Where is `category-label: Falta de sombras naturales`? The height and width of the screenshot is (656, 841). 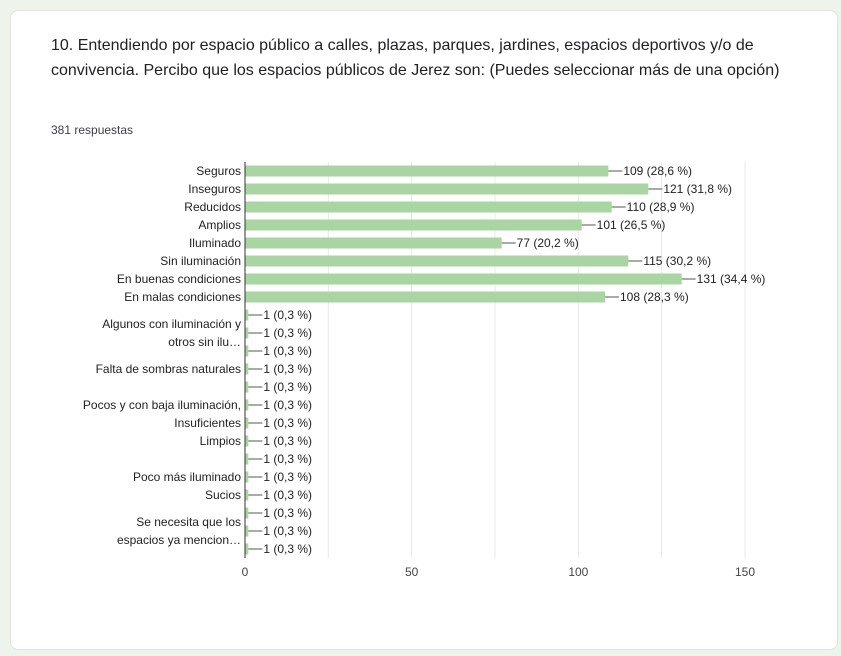 category-label: Falta de sombras naturales is located at coordinates (168, 369).